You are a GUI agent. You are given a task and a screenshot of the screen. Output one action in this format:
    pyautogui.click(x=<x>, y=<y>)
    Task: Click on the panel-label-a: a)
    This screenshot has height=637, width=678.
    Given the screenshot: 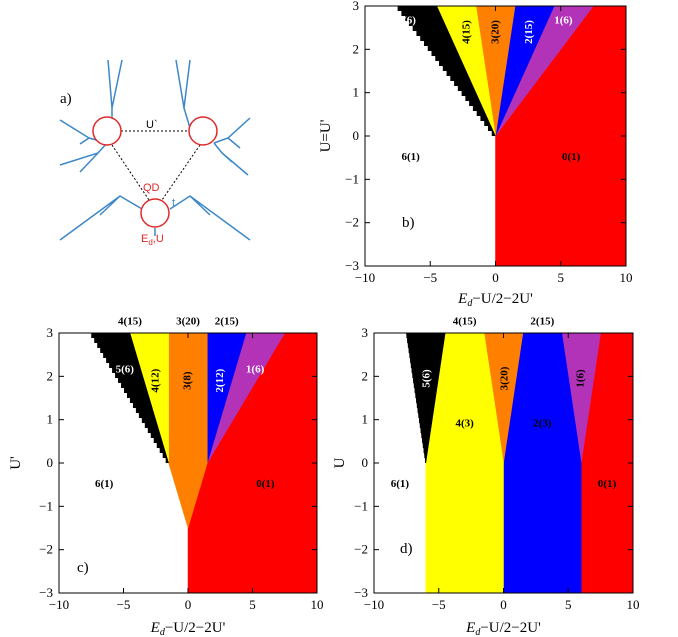 What is the action you would take?
    pyautogui.click(x=66, y=99)
    